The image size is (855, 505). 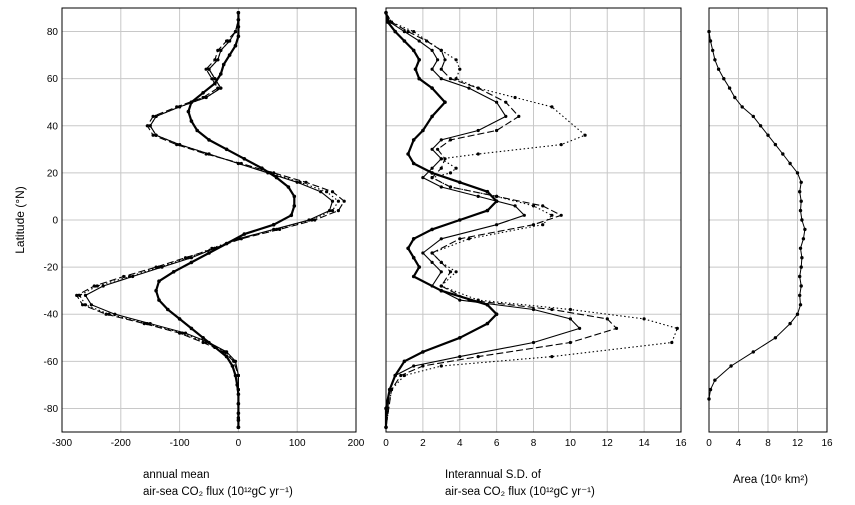 What do you see at coordinates (55, 221) in the screenshot?
I see `y-tick-label: 0` at bounding box center [55, 221].